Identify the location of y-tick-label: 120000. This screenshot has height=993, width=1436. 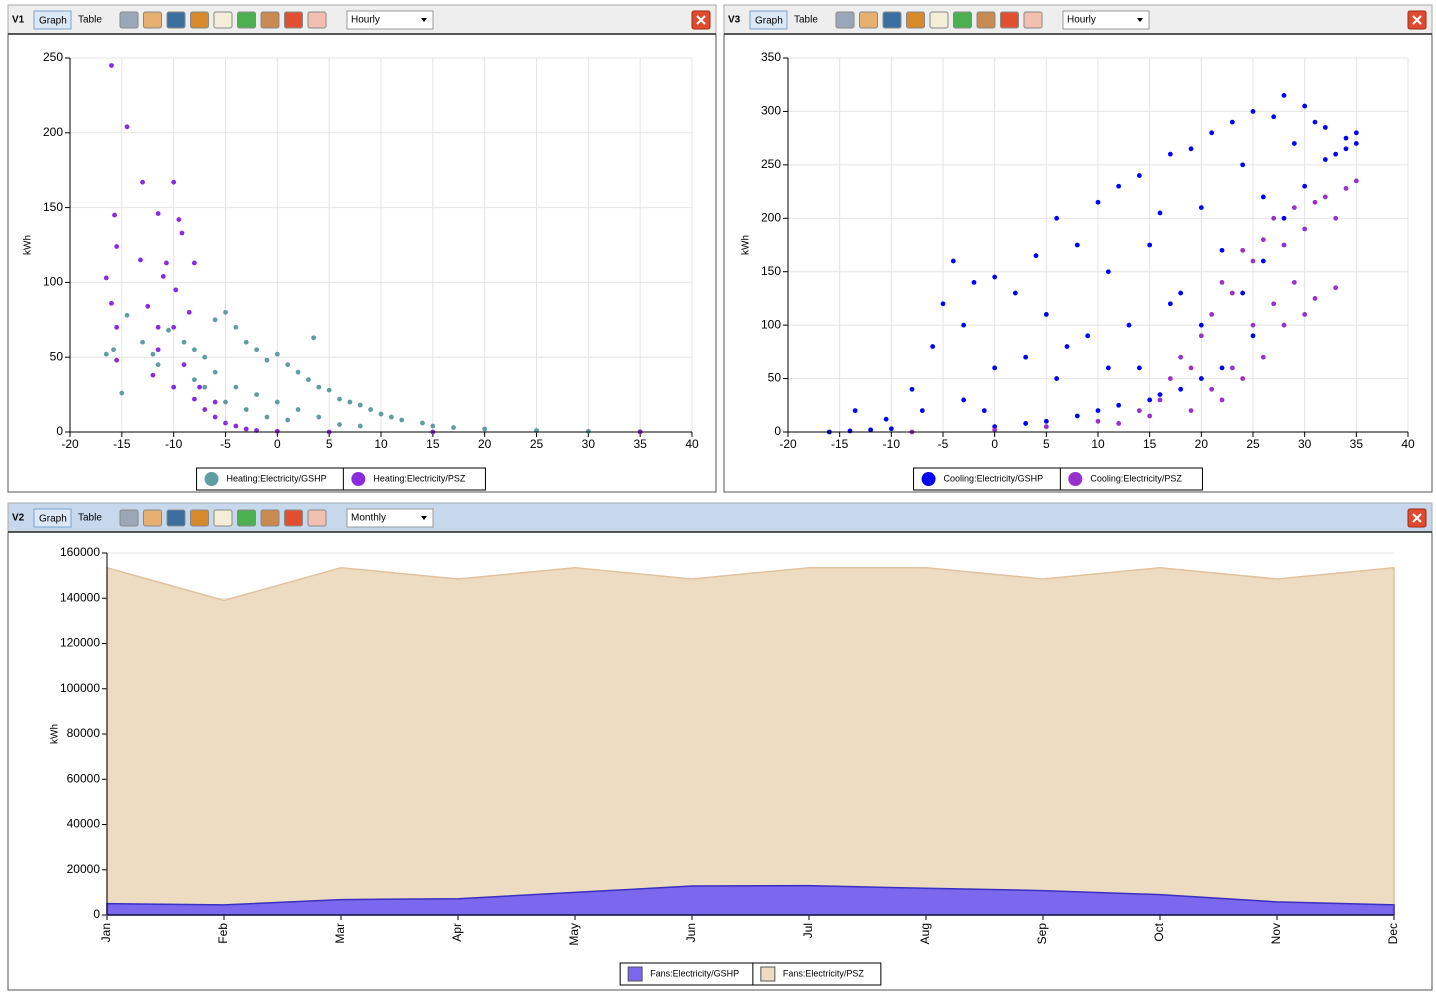
(80, 643).